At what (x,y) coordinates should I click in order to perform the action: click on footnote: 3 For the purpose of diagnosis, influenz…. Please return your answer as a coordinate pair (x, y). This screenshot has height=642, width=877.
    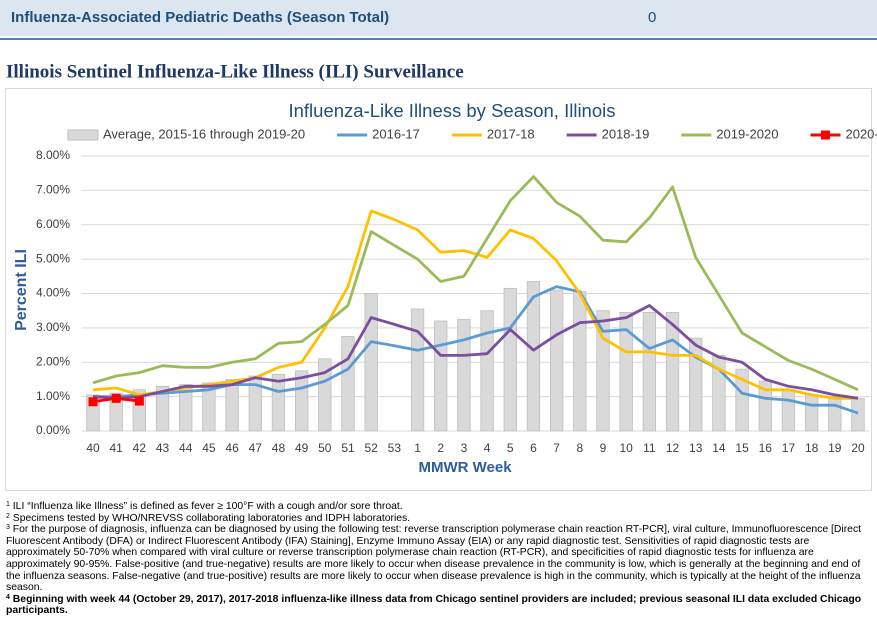
    Looking at the image, I should click on (436, 559).